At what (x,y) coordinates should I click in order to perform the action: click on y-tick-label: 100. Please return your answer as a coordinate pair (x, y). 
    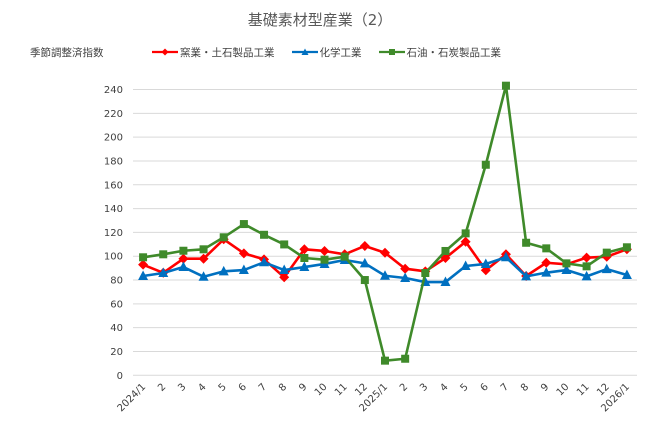
    Looking at the image, I should click on (113, 257).